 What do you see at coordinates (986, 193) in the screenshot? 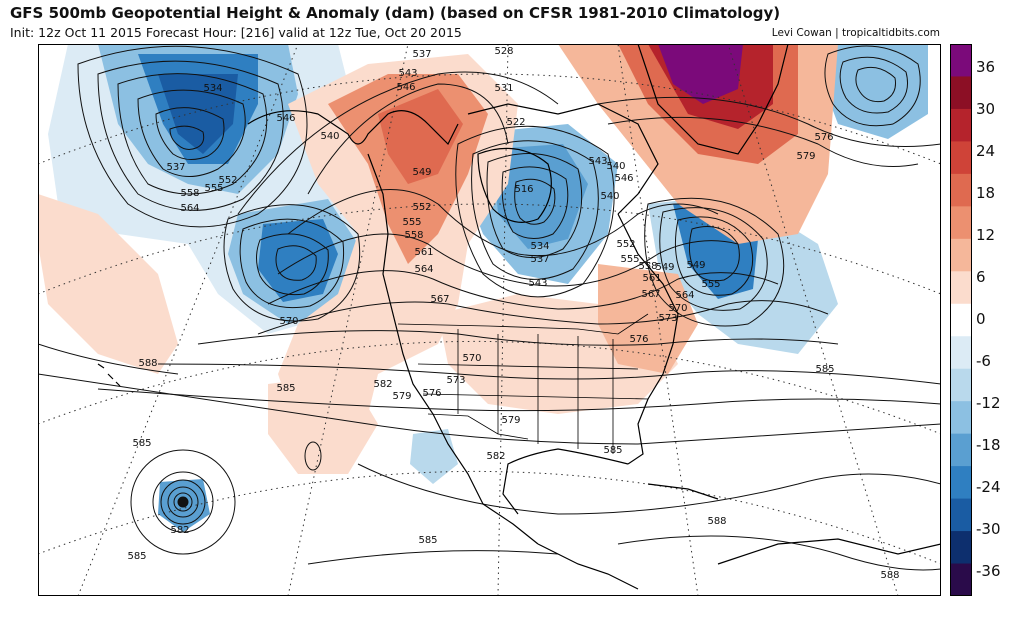
I see `colorbar-tick-label: 18` at bounding box center [986, 193].